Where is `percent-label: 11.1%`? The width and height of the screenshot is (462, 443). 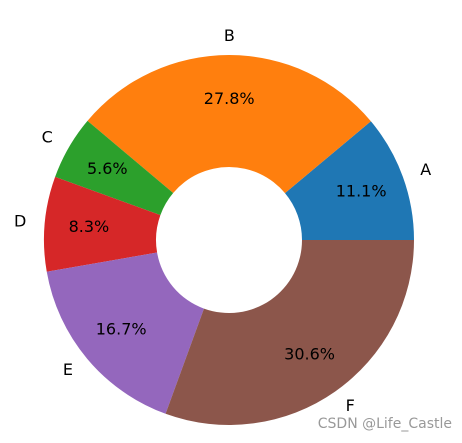
percent-label: 11.1% is located at coordinates (361, 191).